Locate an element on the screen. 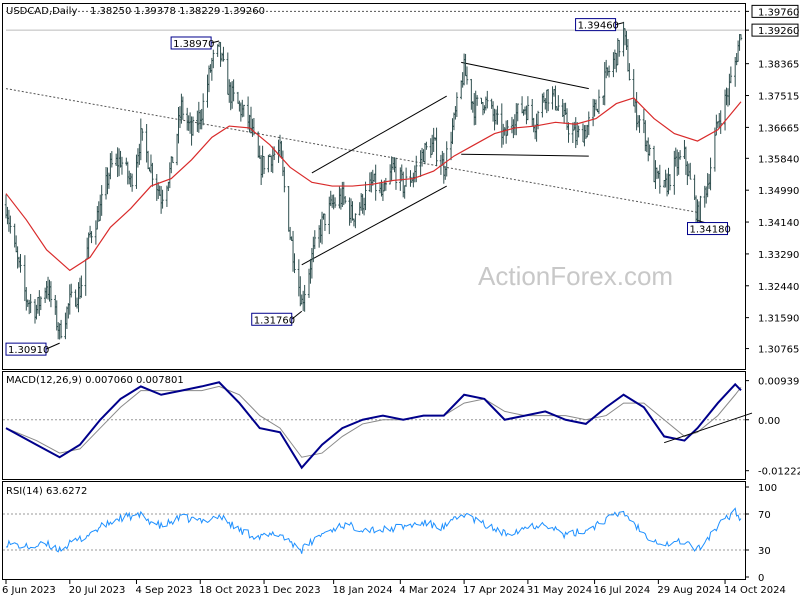 The width and height of the screenshot is (800, 600). x-tick-label: 18 Jan 2024 is located at coordinates (363, 590).